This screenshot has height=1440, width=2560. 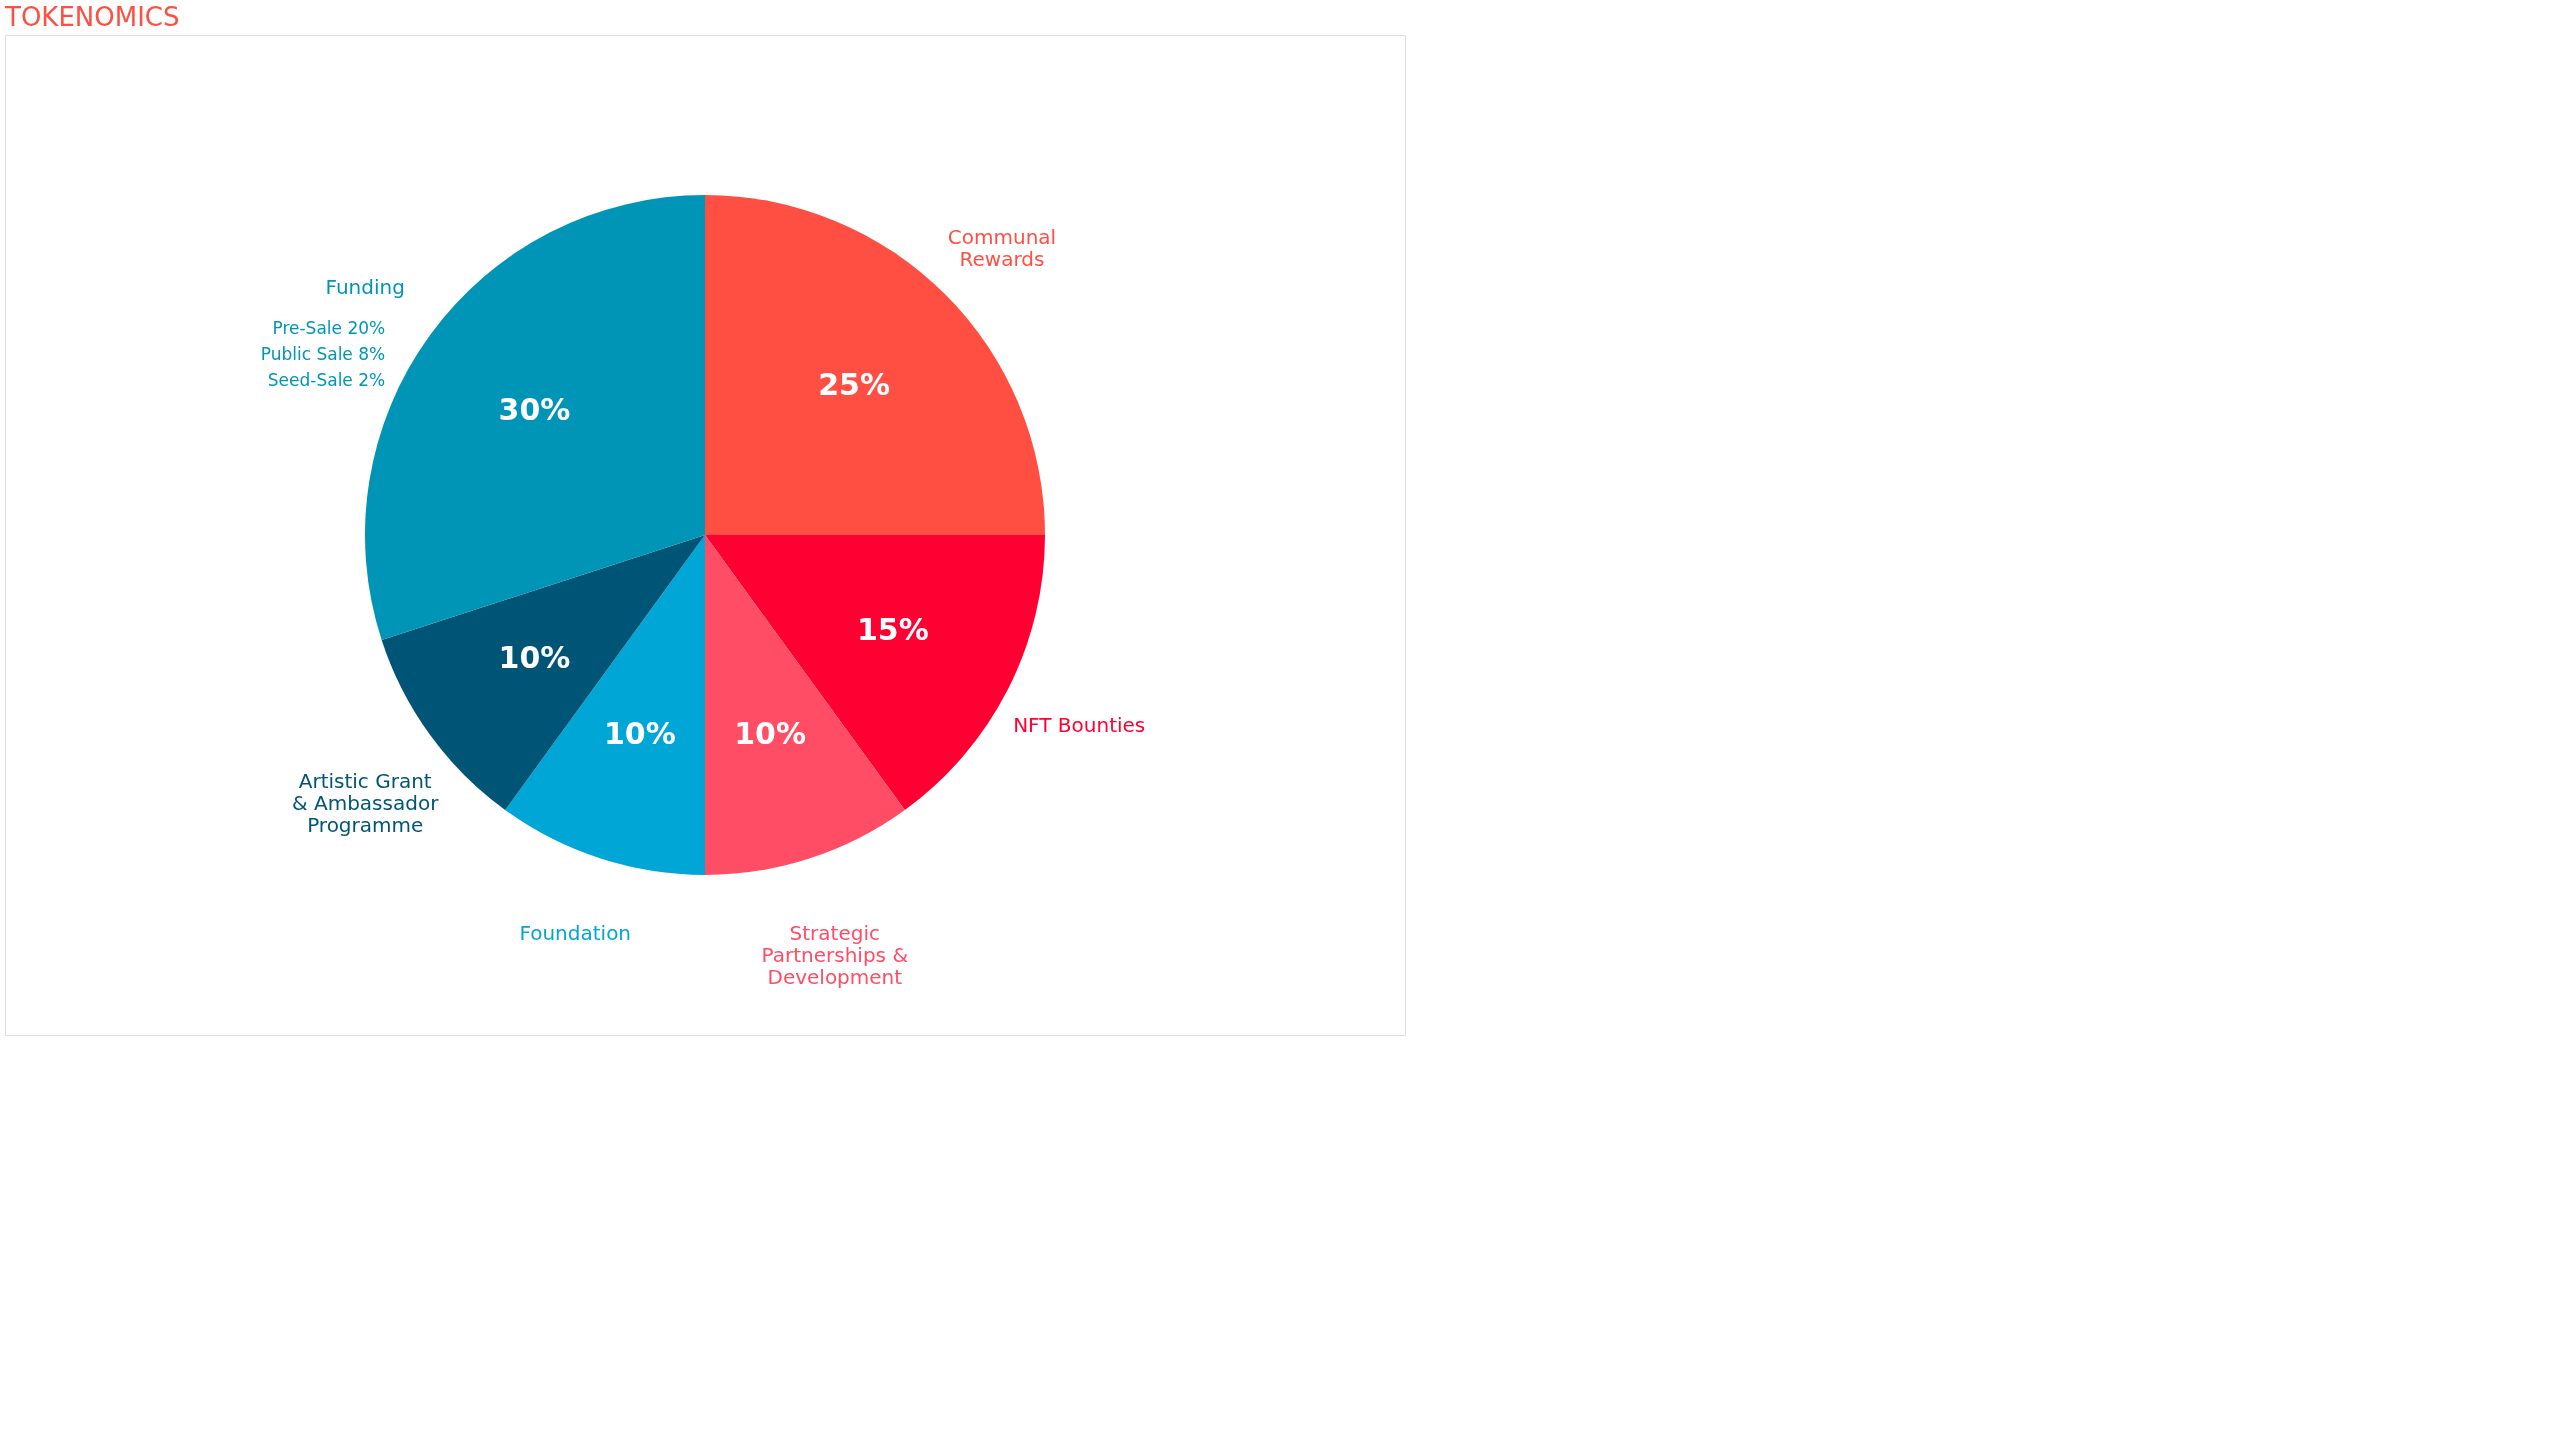 What do you see at coordinates (326, 380) in the screenshot?
I see `text: Seed-Sale 2%` at bounding box center [326, 380].